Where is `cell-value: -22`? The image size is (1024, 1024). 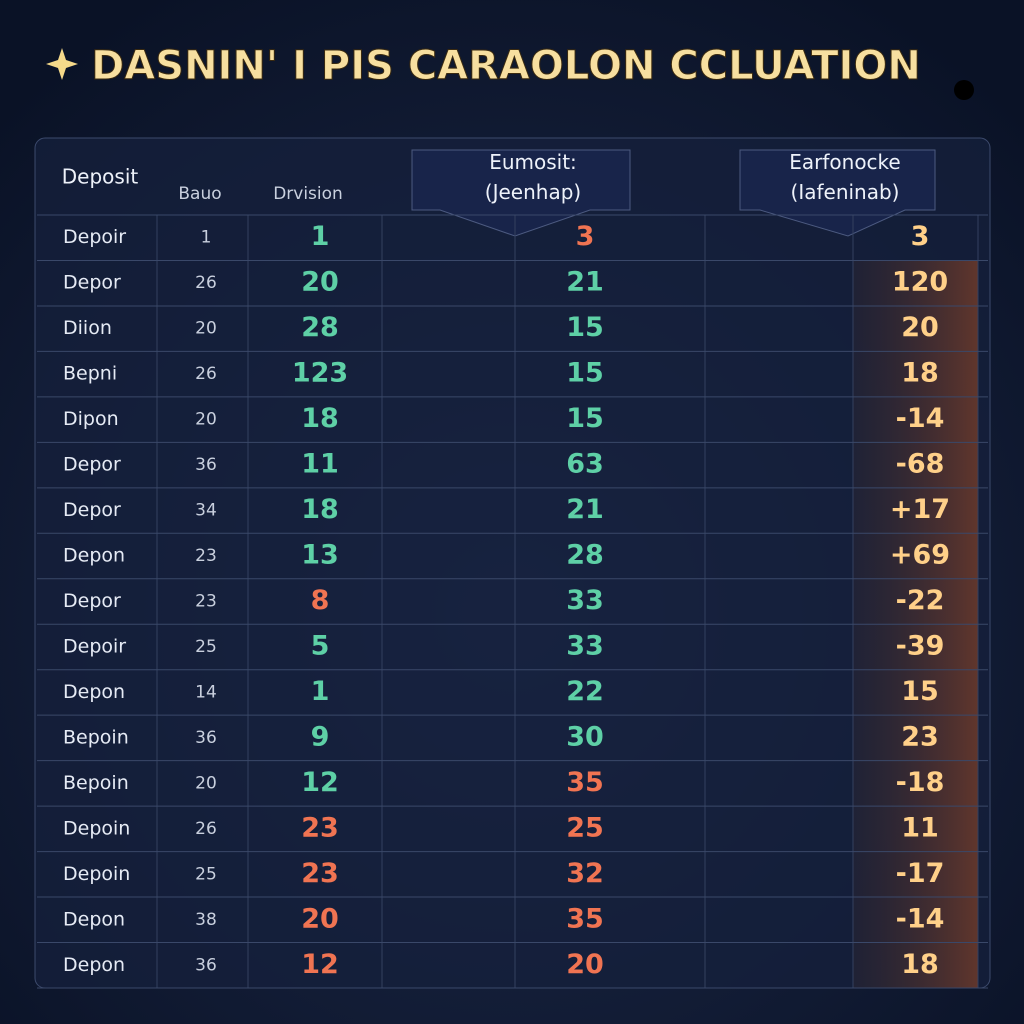
cell-value: -22 is located at coordinates (920, 600).